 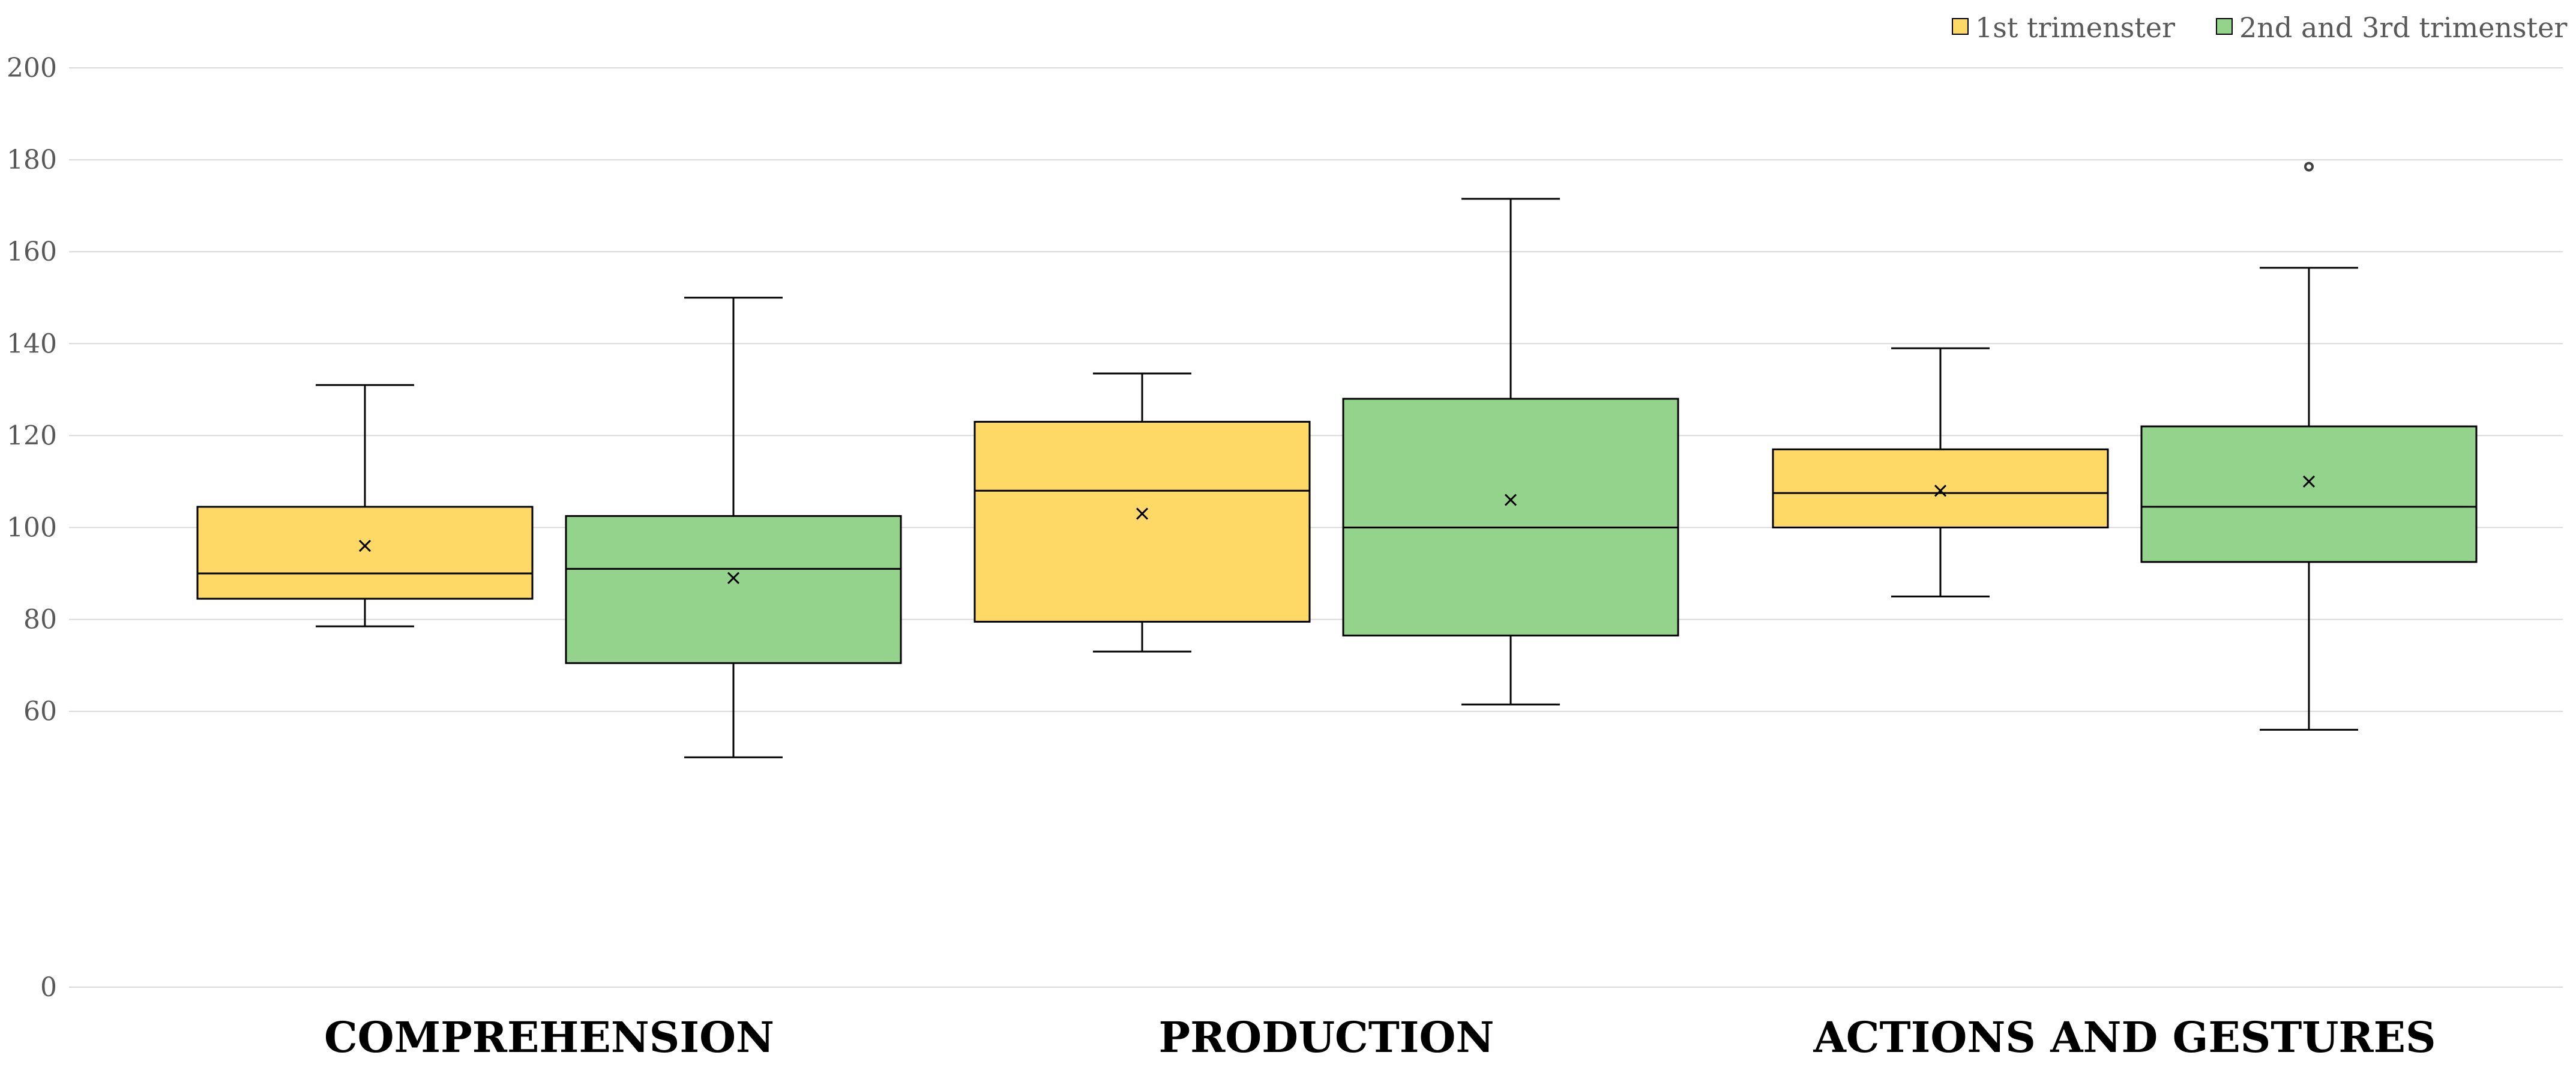 What do you see at coordinates (2403, 27) in the screenshot?
I see `legend-label: 2nd and 3rd trimenster` at bounding box center [2403, 27].